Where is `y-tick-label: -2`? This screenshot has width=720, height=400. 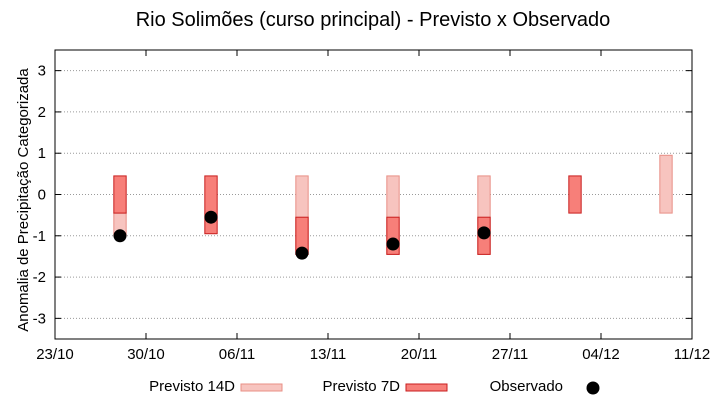 y-tick-label: -2 is located at coordinates (39, 277).